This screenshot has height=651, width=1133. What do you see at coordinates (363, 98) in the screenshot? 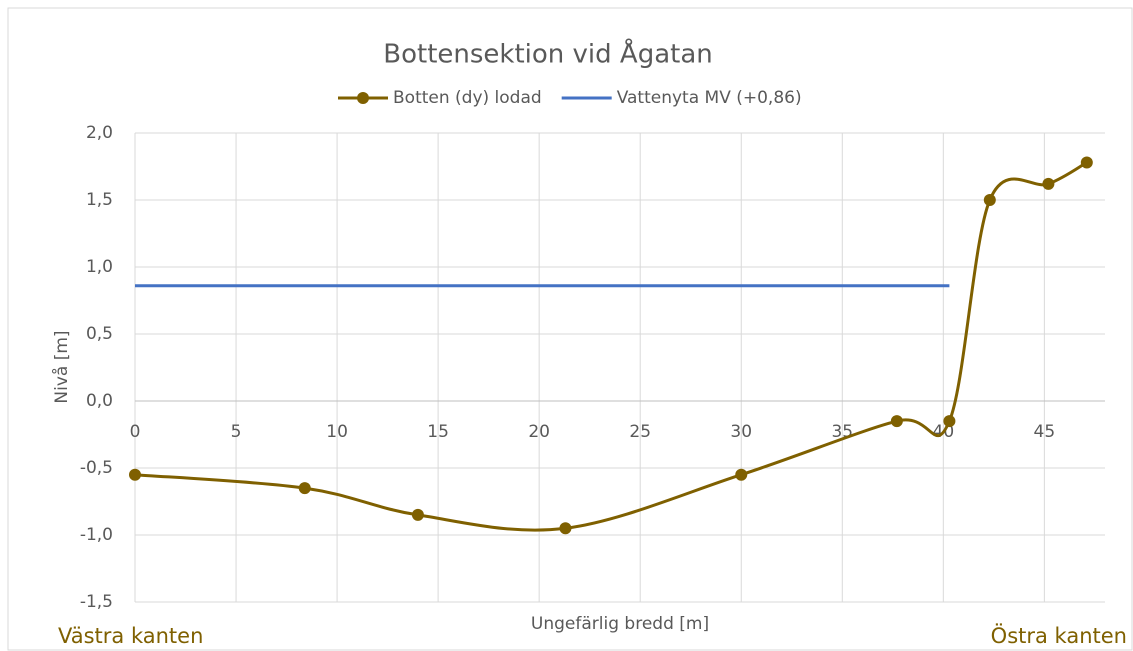
I see `legend-marker` at bounding box center [363, 98].